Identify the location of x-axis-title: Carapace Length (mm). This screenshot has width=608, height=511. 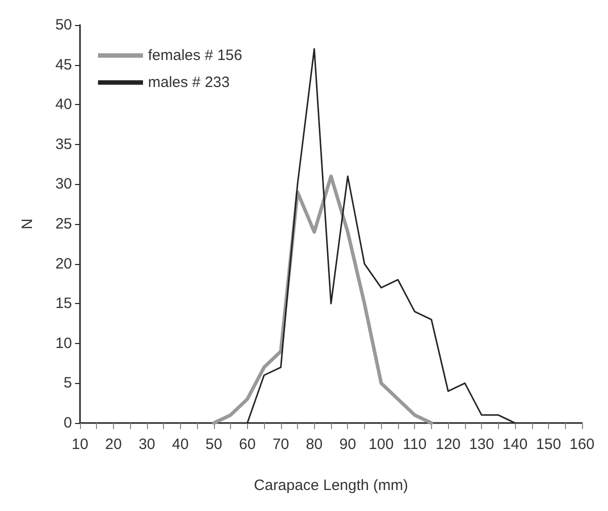
(331, 485).